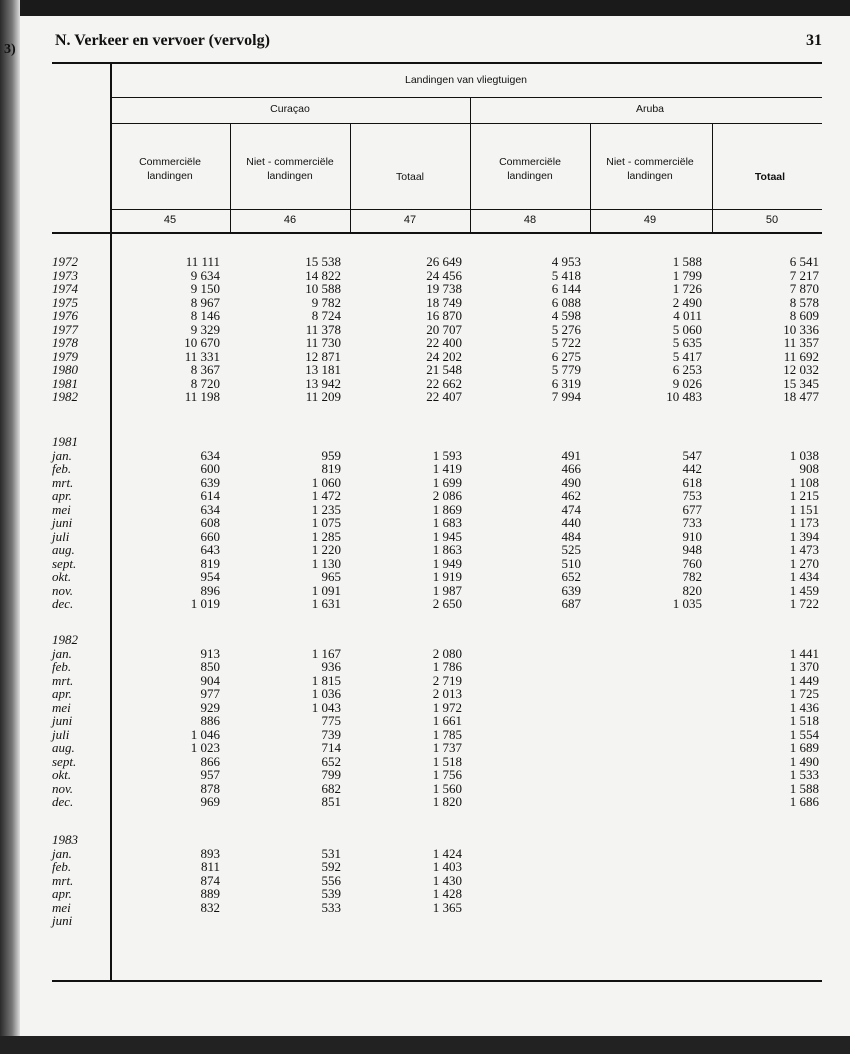  Describe the element at coordinates (65, 275) in the screenshot. I see `row-label: 1973` at that location.